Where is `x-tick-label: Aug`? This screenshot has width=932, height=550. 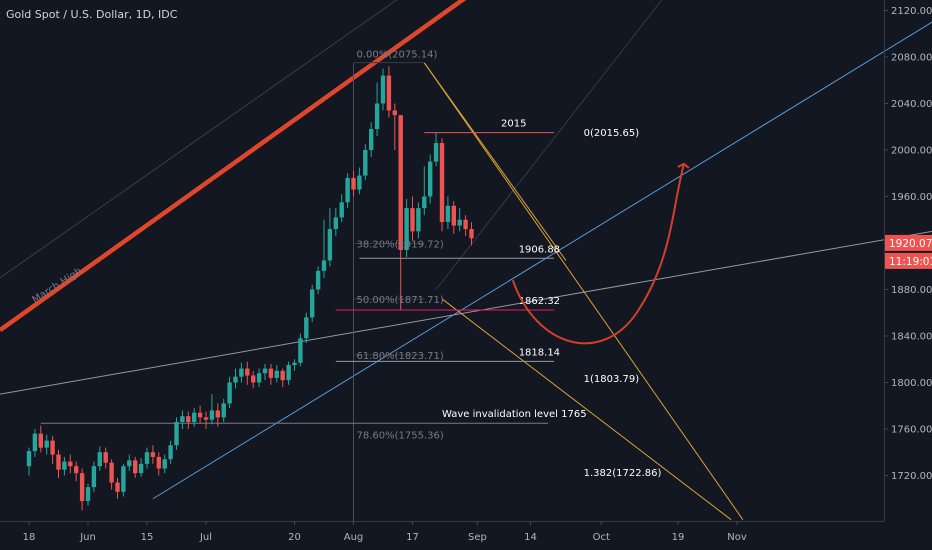
x-tick-label: Aug is located at coordinates (354, 537).